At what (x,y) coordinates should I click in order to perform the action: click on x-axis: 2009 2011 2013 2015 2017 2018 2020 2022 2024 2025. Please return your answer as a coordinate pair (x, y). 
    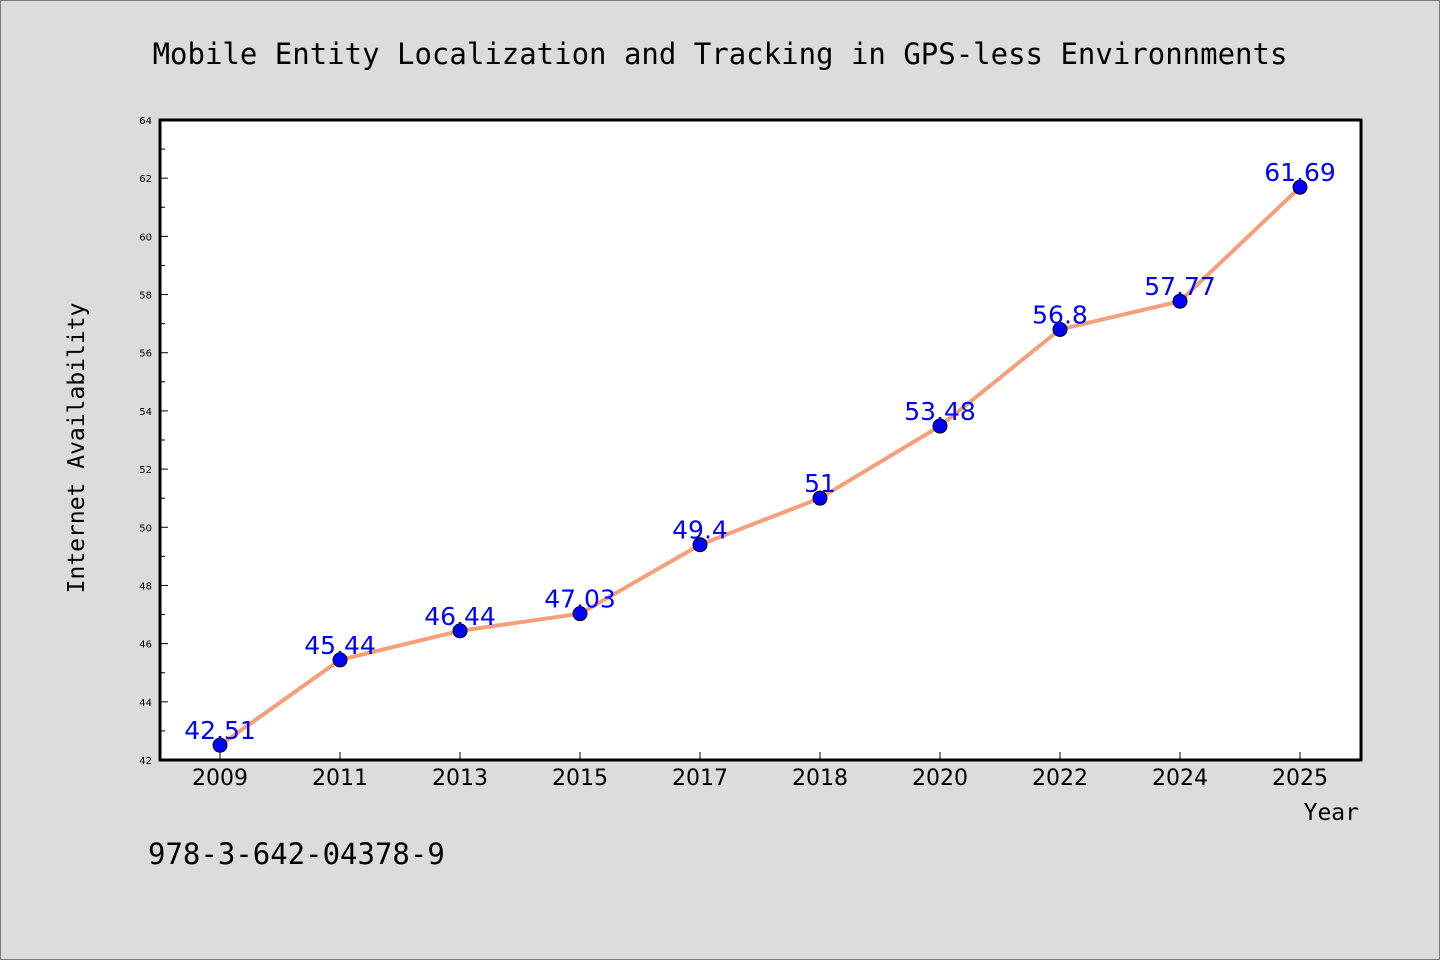
    Looking at the image, I should click on (760, 771).